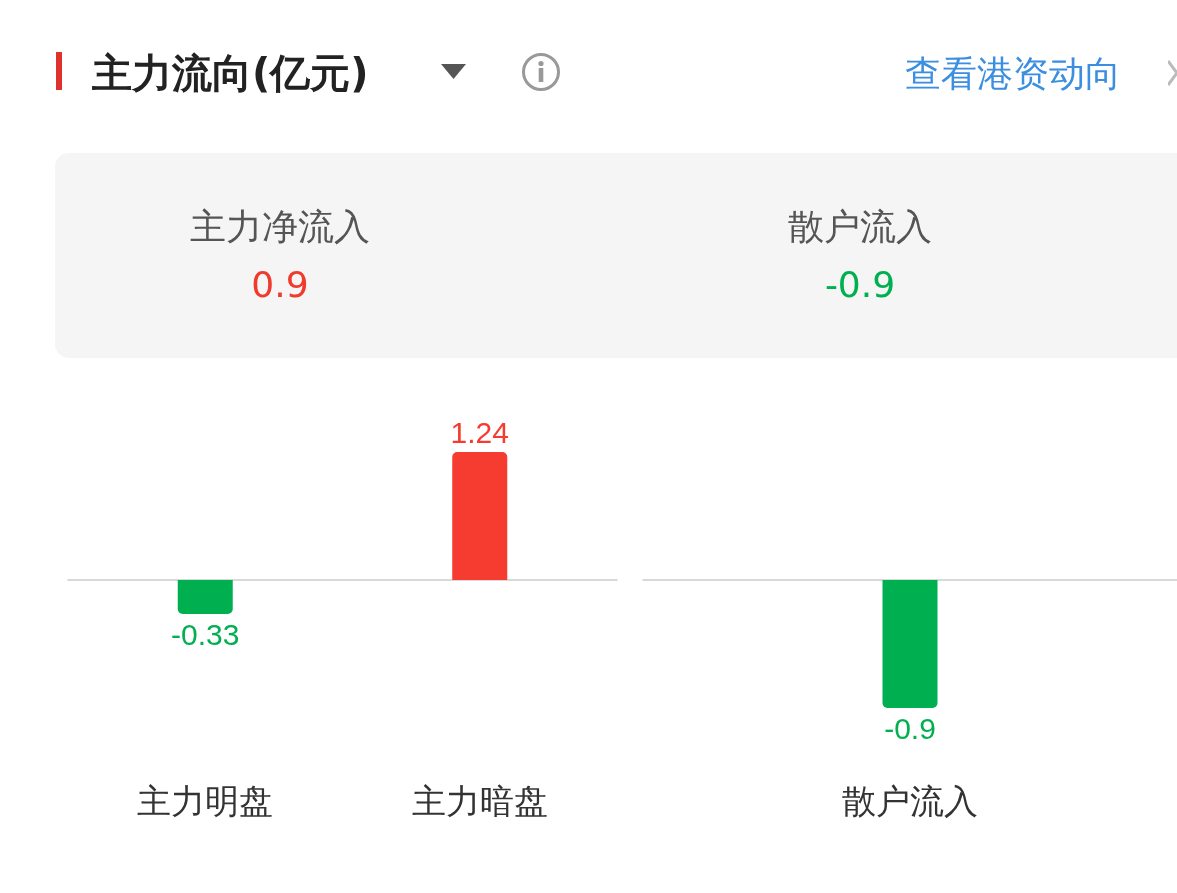 This screenshot has width=1177, height=893. What do you see at coordinates (205, 634) in the screenshot?
I see `data-label: -0.33` at bounding box center [205, 634].